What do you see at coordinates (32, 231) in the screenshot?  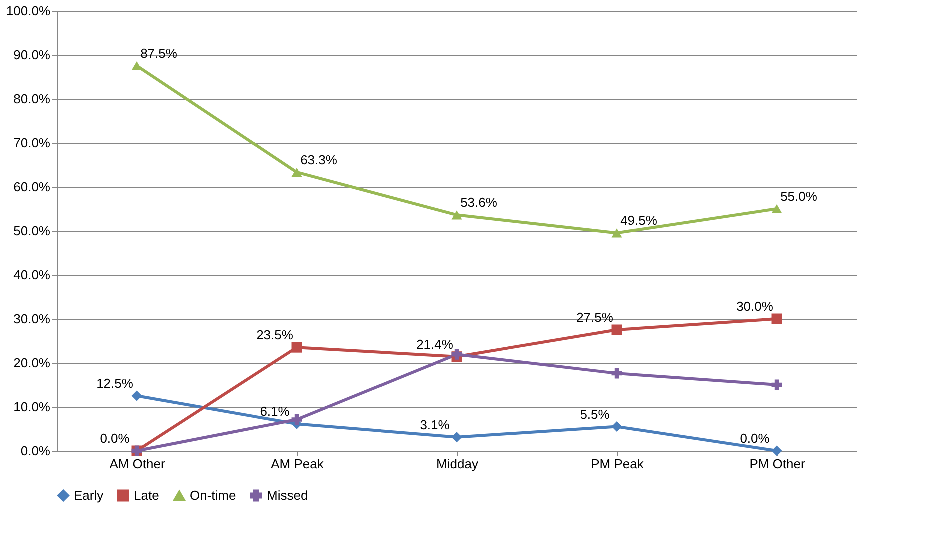 I see `y-tick-label: 50.0%` at bounding box center [32, 231].